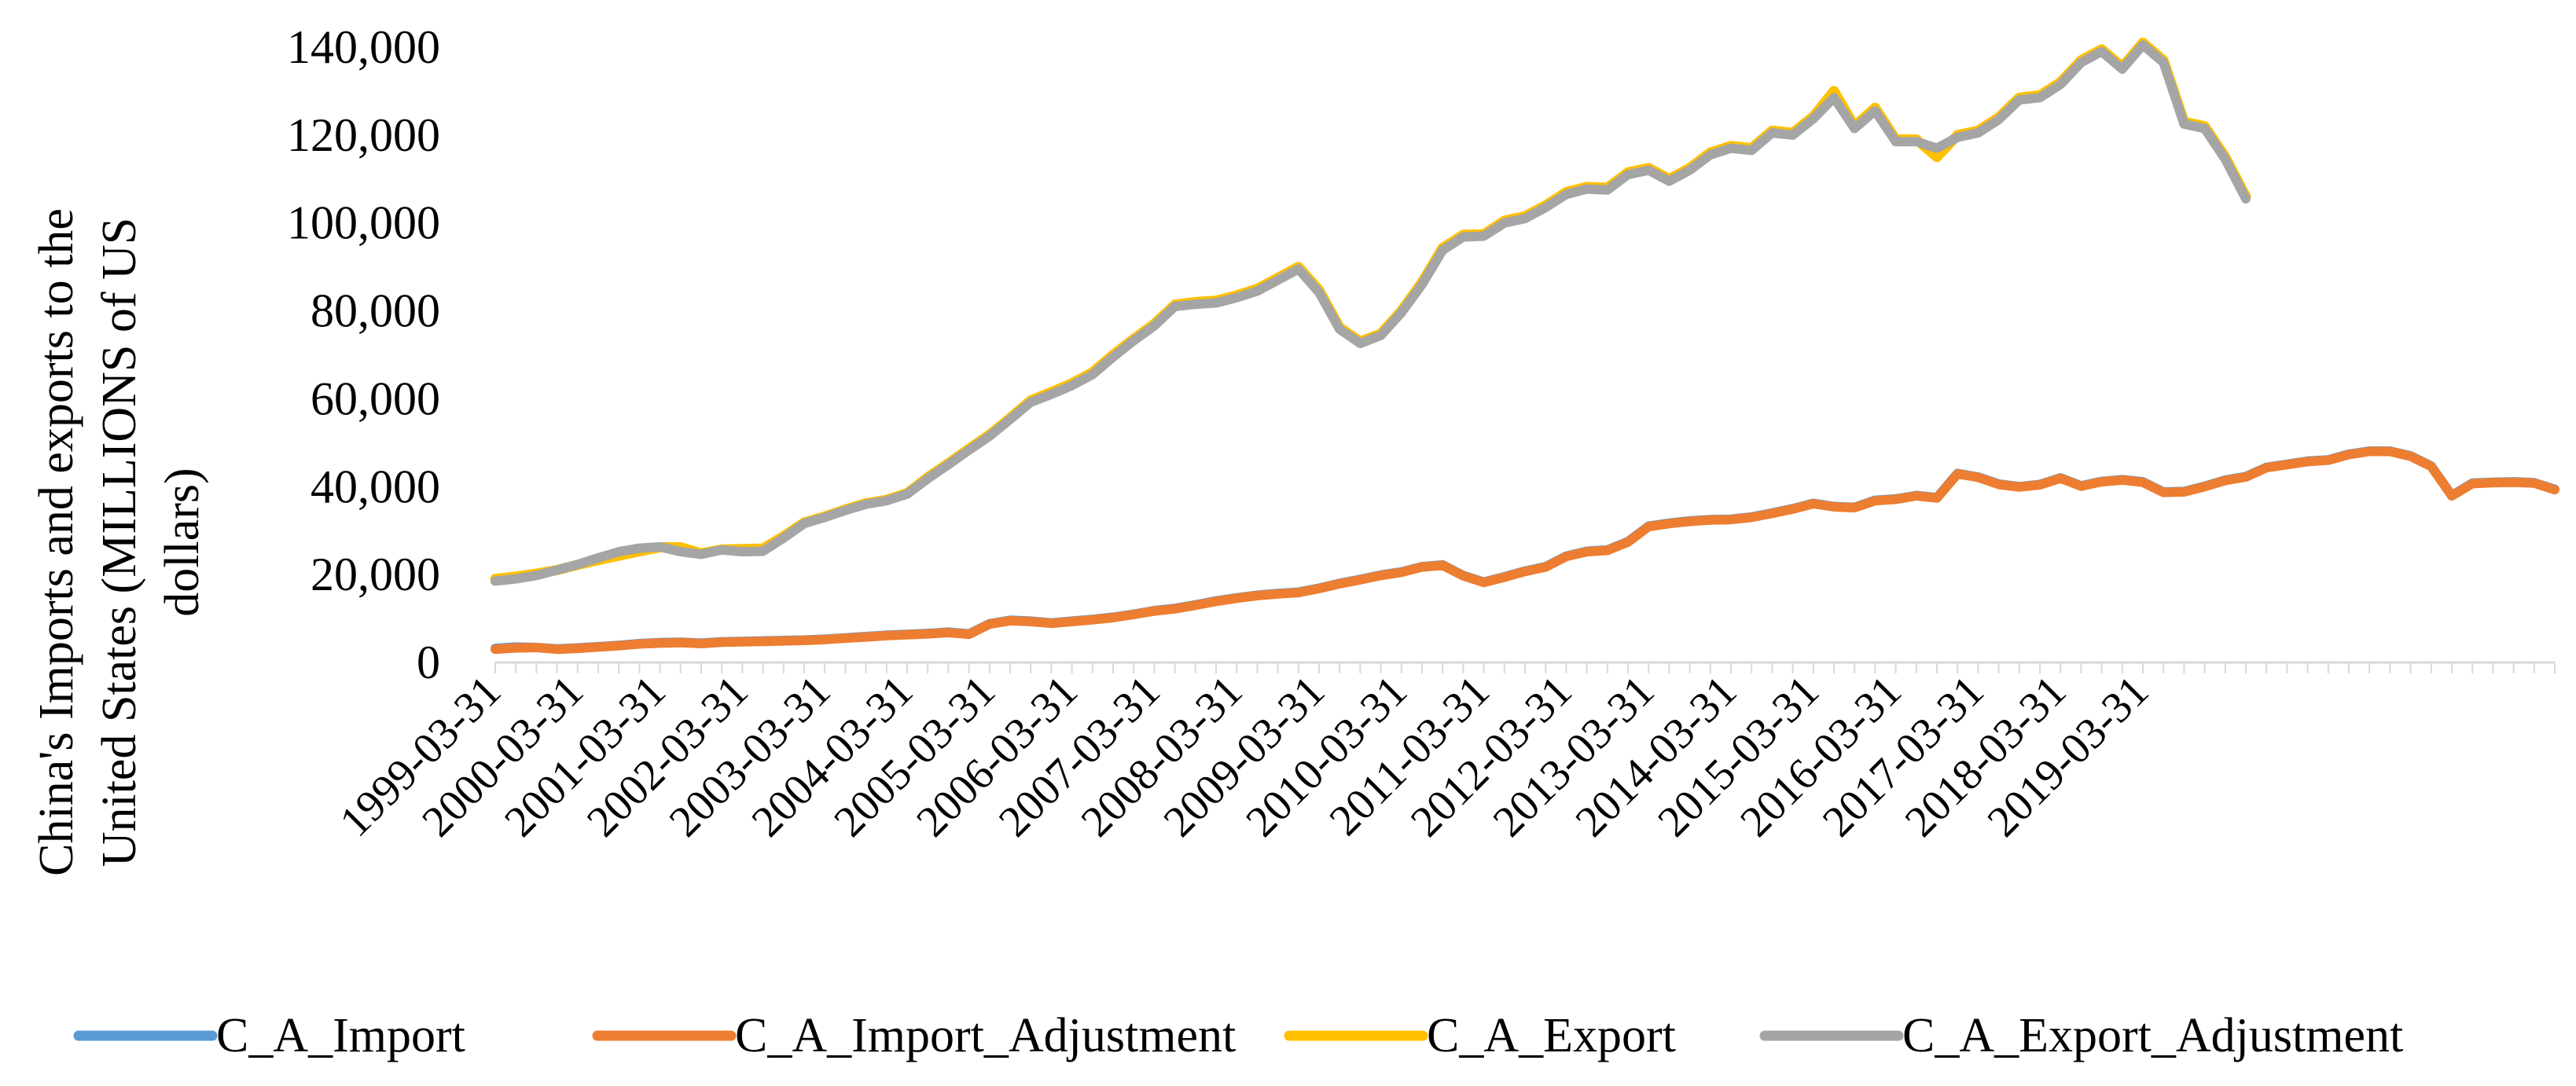  What do you see at coordinates (340, 1035) in the screenshot?
I see `legend-label: C_A_Import` at bounding box center [340, 1035].